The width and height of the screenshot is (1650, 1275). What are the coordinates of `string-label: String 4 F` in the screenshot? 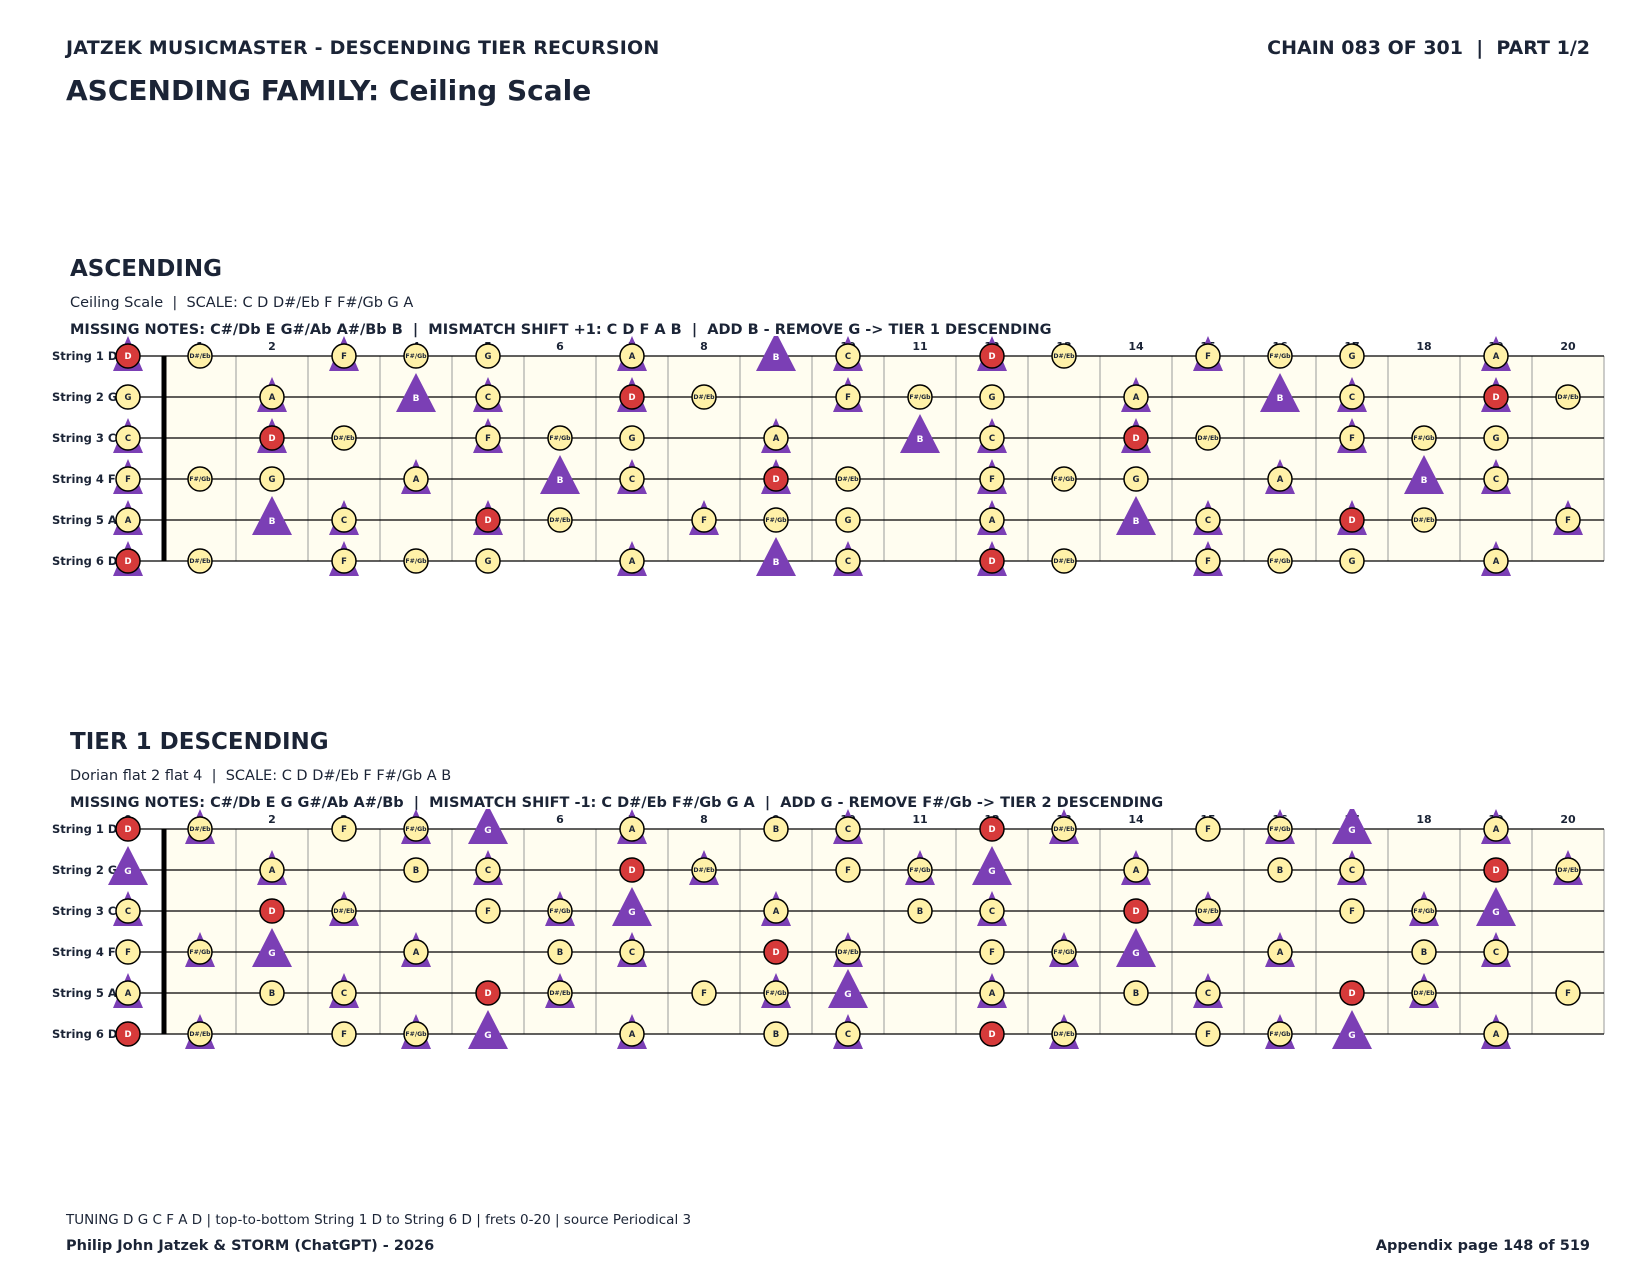 It's located at (84, 479).